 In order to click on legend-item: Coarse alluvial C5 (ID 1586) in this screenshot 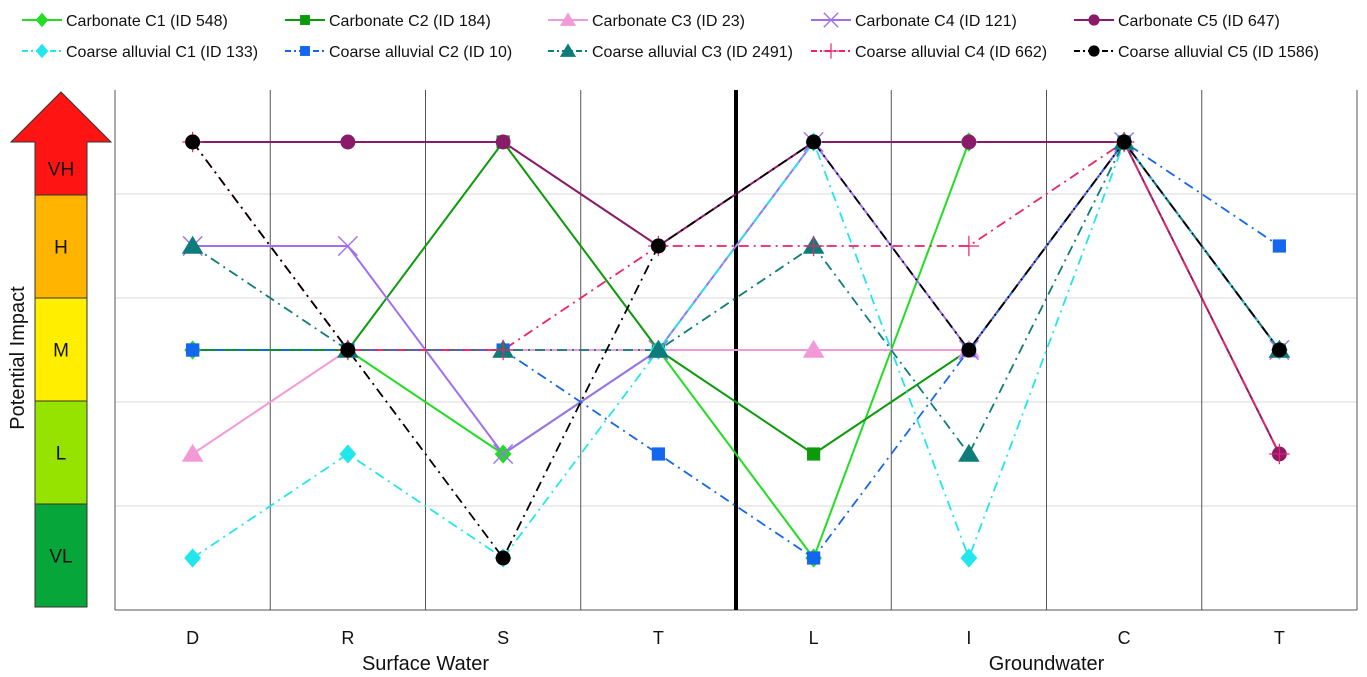, I will do `click(1196, 52)`.